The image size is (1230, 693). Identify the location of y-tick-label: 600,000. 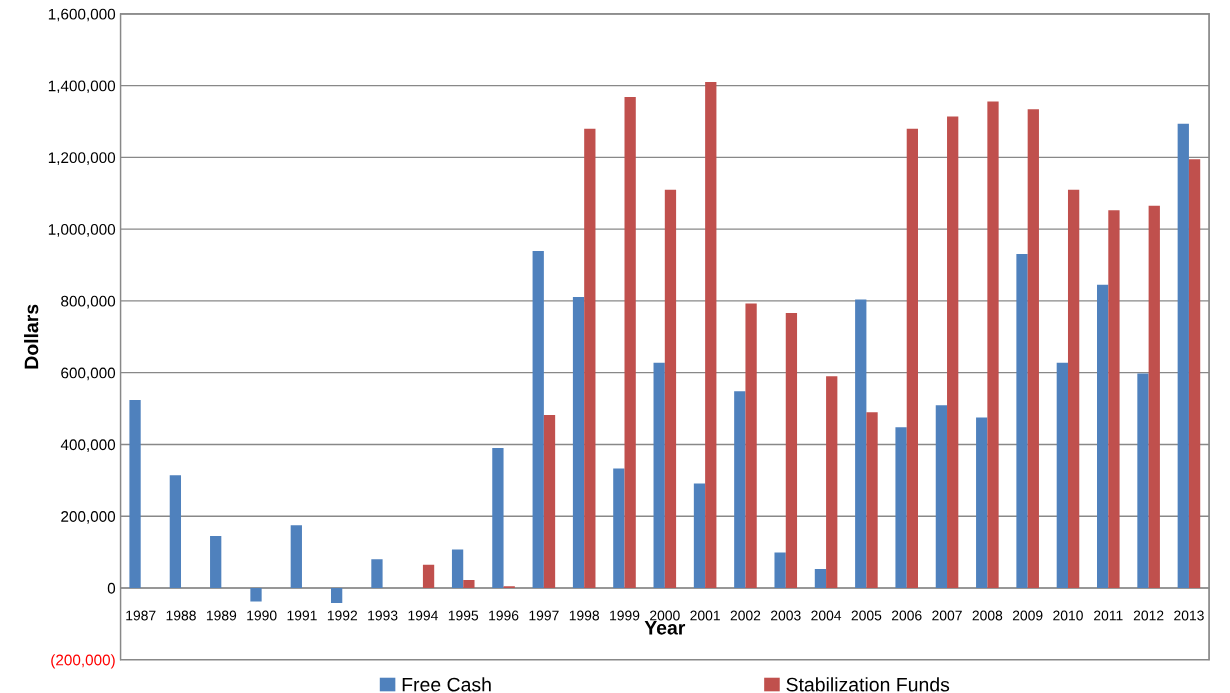
(88, 374).